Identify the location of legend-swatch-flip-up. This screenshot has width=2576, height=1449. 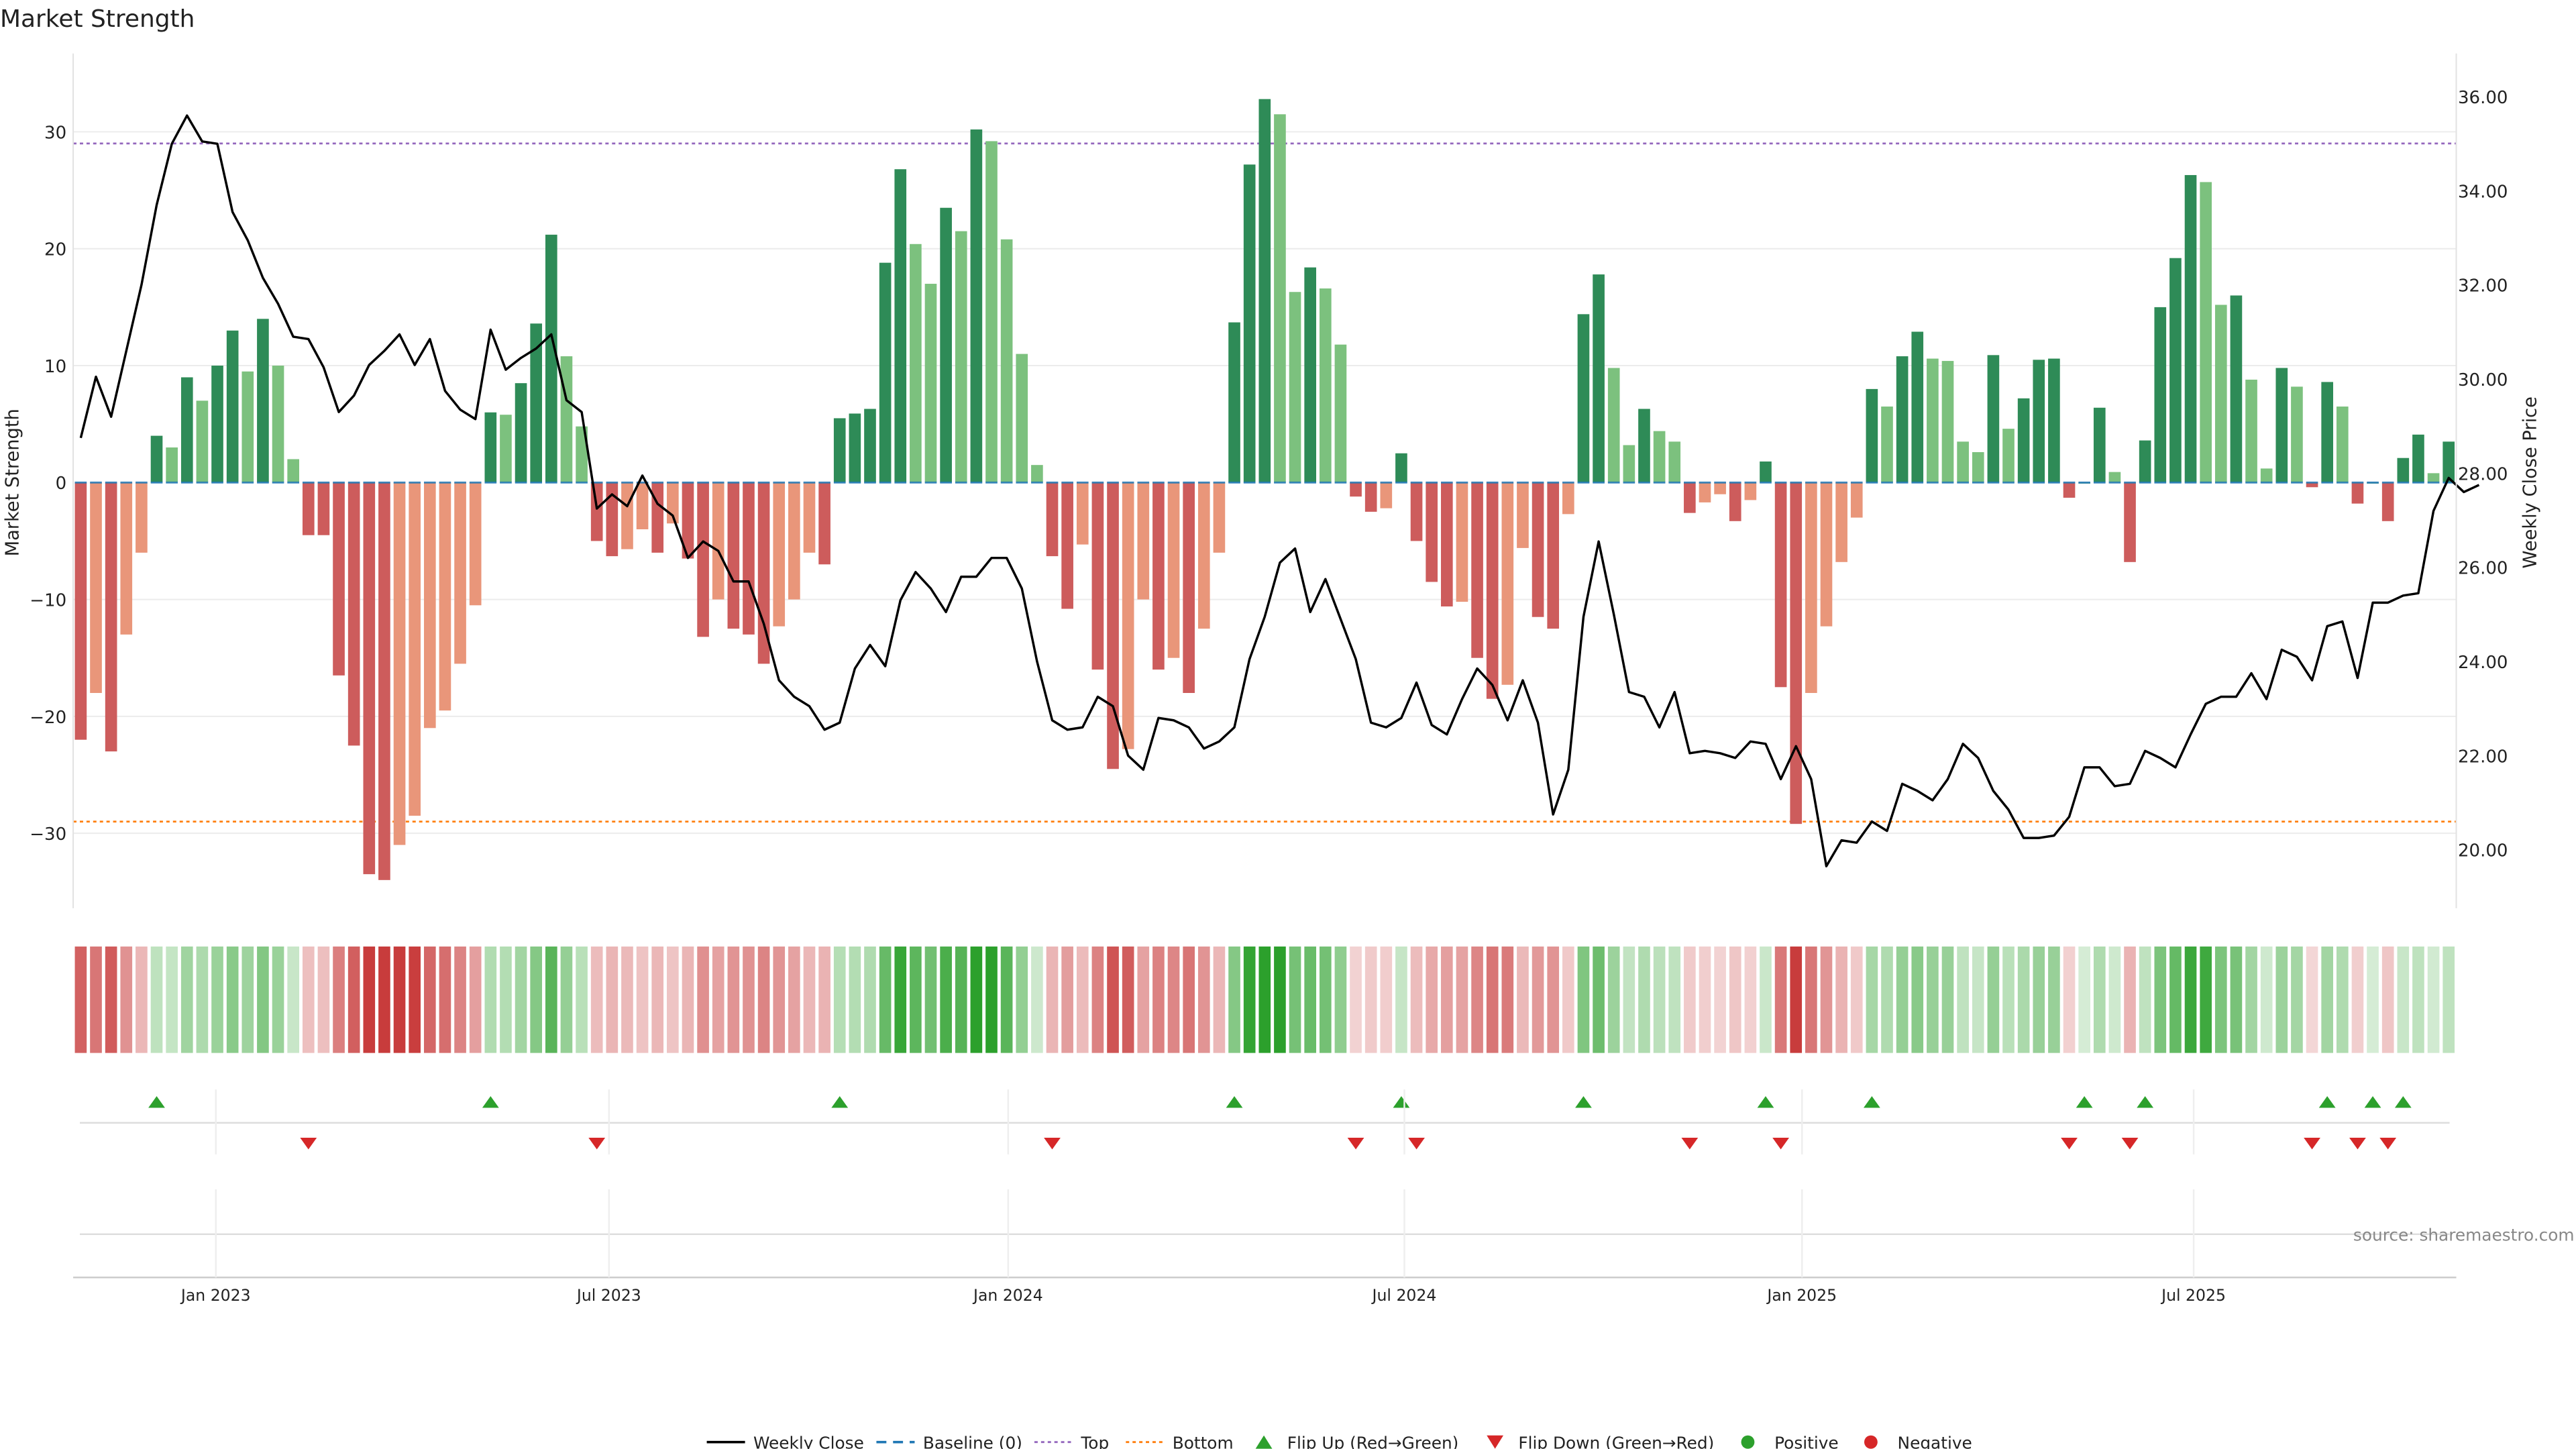
(1264, 1442).